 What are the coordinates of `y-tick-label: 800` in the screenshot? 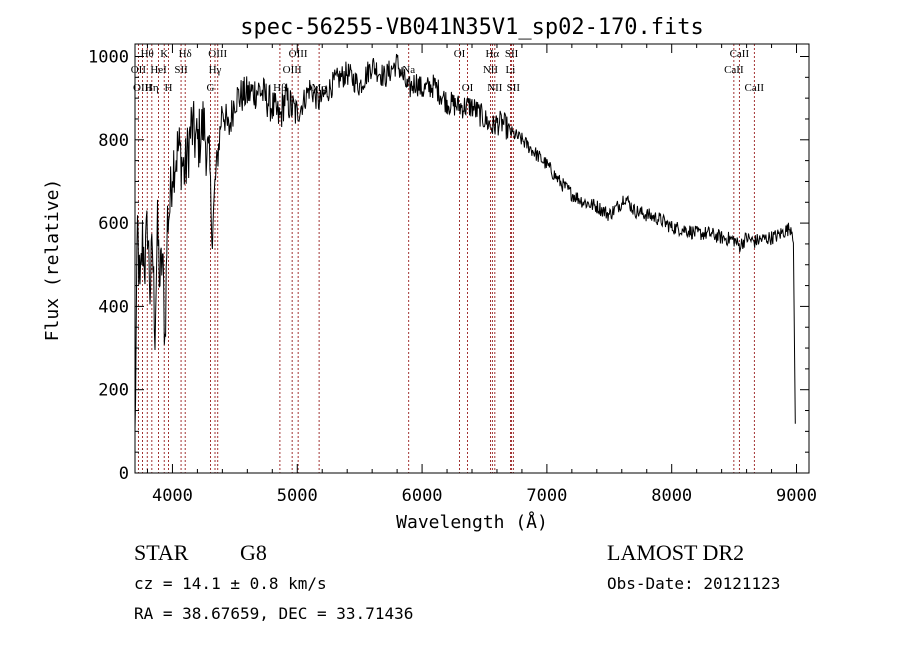 It's located at (113, 141).